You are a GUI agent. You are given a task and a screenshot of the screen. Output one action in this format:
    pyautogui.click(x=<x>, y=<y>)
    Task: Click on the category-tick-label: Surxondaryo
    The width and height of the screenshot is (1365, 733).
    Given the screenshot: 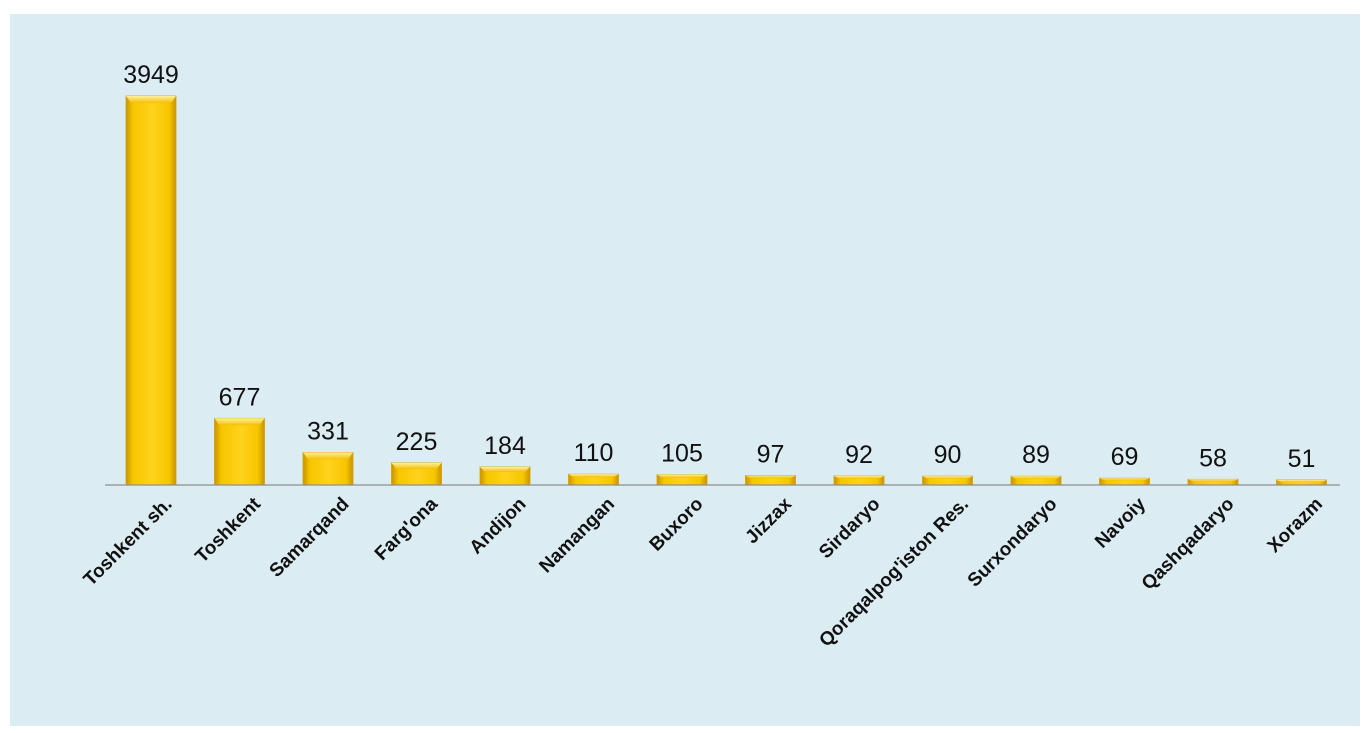 What is the action you would take?
    pyautogui.click(x=1013, y=543)
    